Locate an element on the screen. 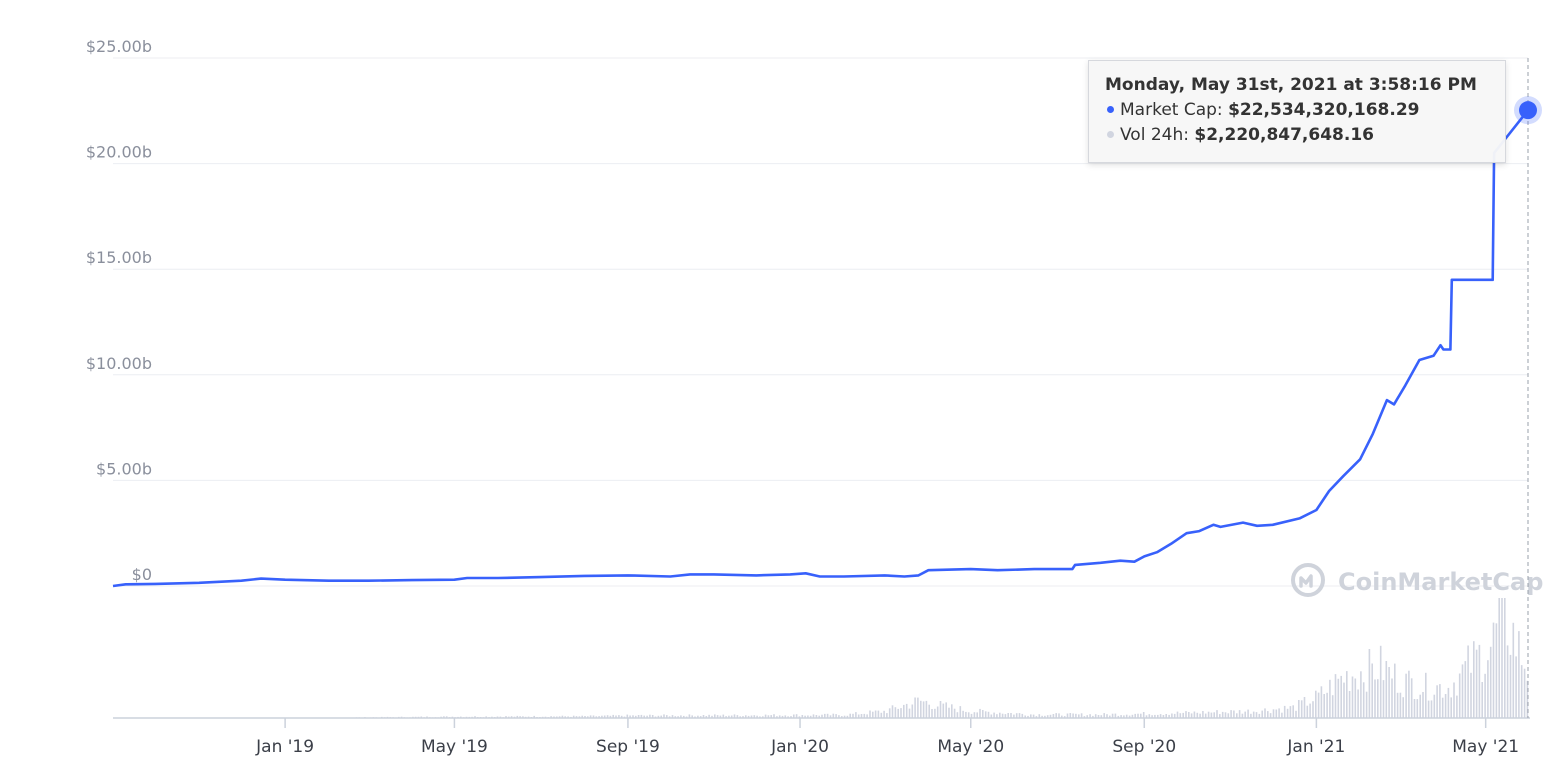 The width and height of the screenshot is (1564, 780). watermark-text: CoinMarketCap is located at coordinates (1440, 582).